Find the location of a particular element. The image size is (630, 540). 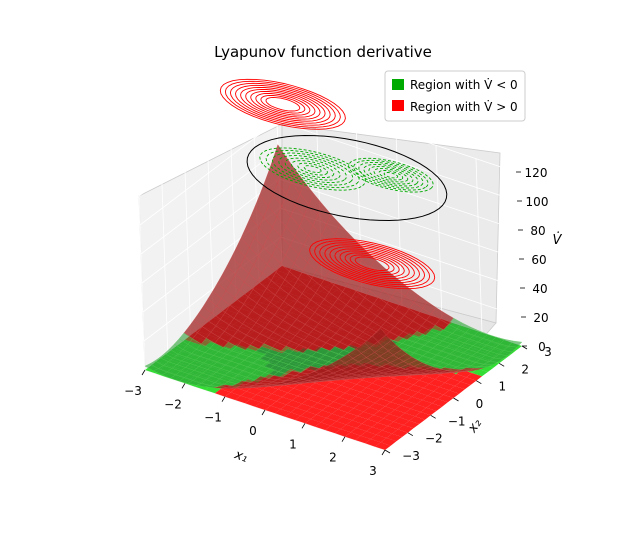

y-tick-label: 0 is located at coordinates (480, 404).